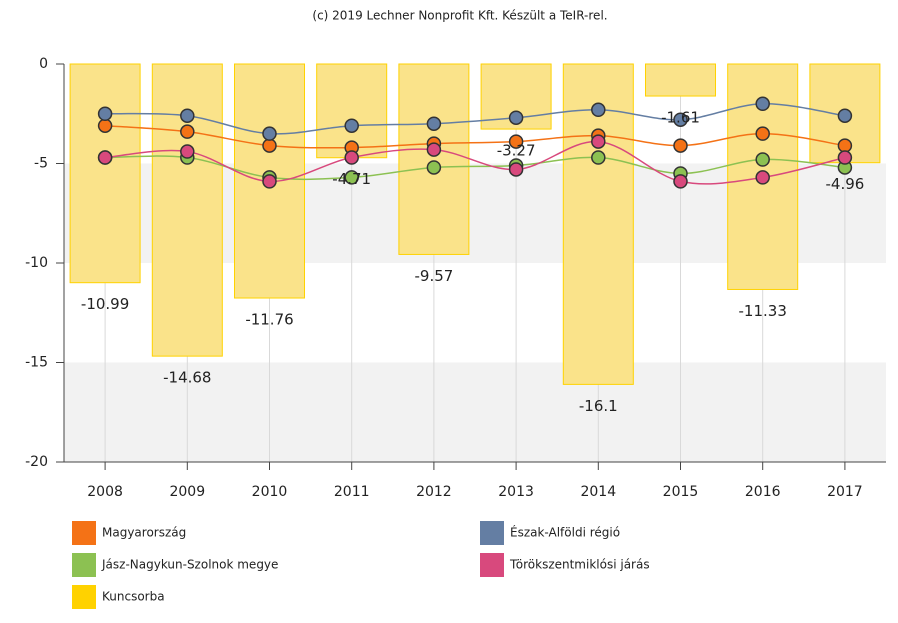 This screenshot has width=898, height=623. Describe the element at coordinates (270, 492) in the screenshot. I see `x-tick-label: 2010` at that location.